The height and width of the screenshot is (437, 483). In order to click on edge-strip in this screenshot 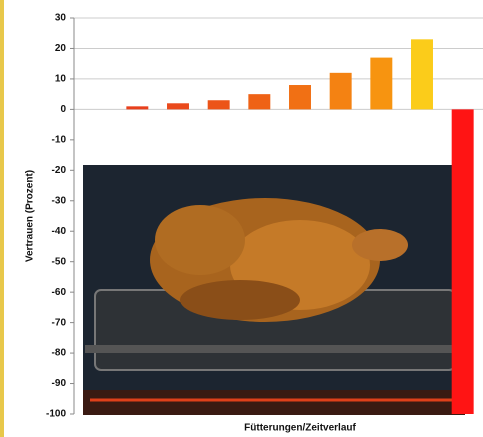, I will do `click(2, 218)`.